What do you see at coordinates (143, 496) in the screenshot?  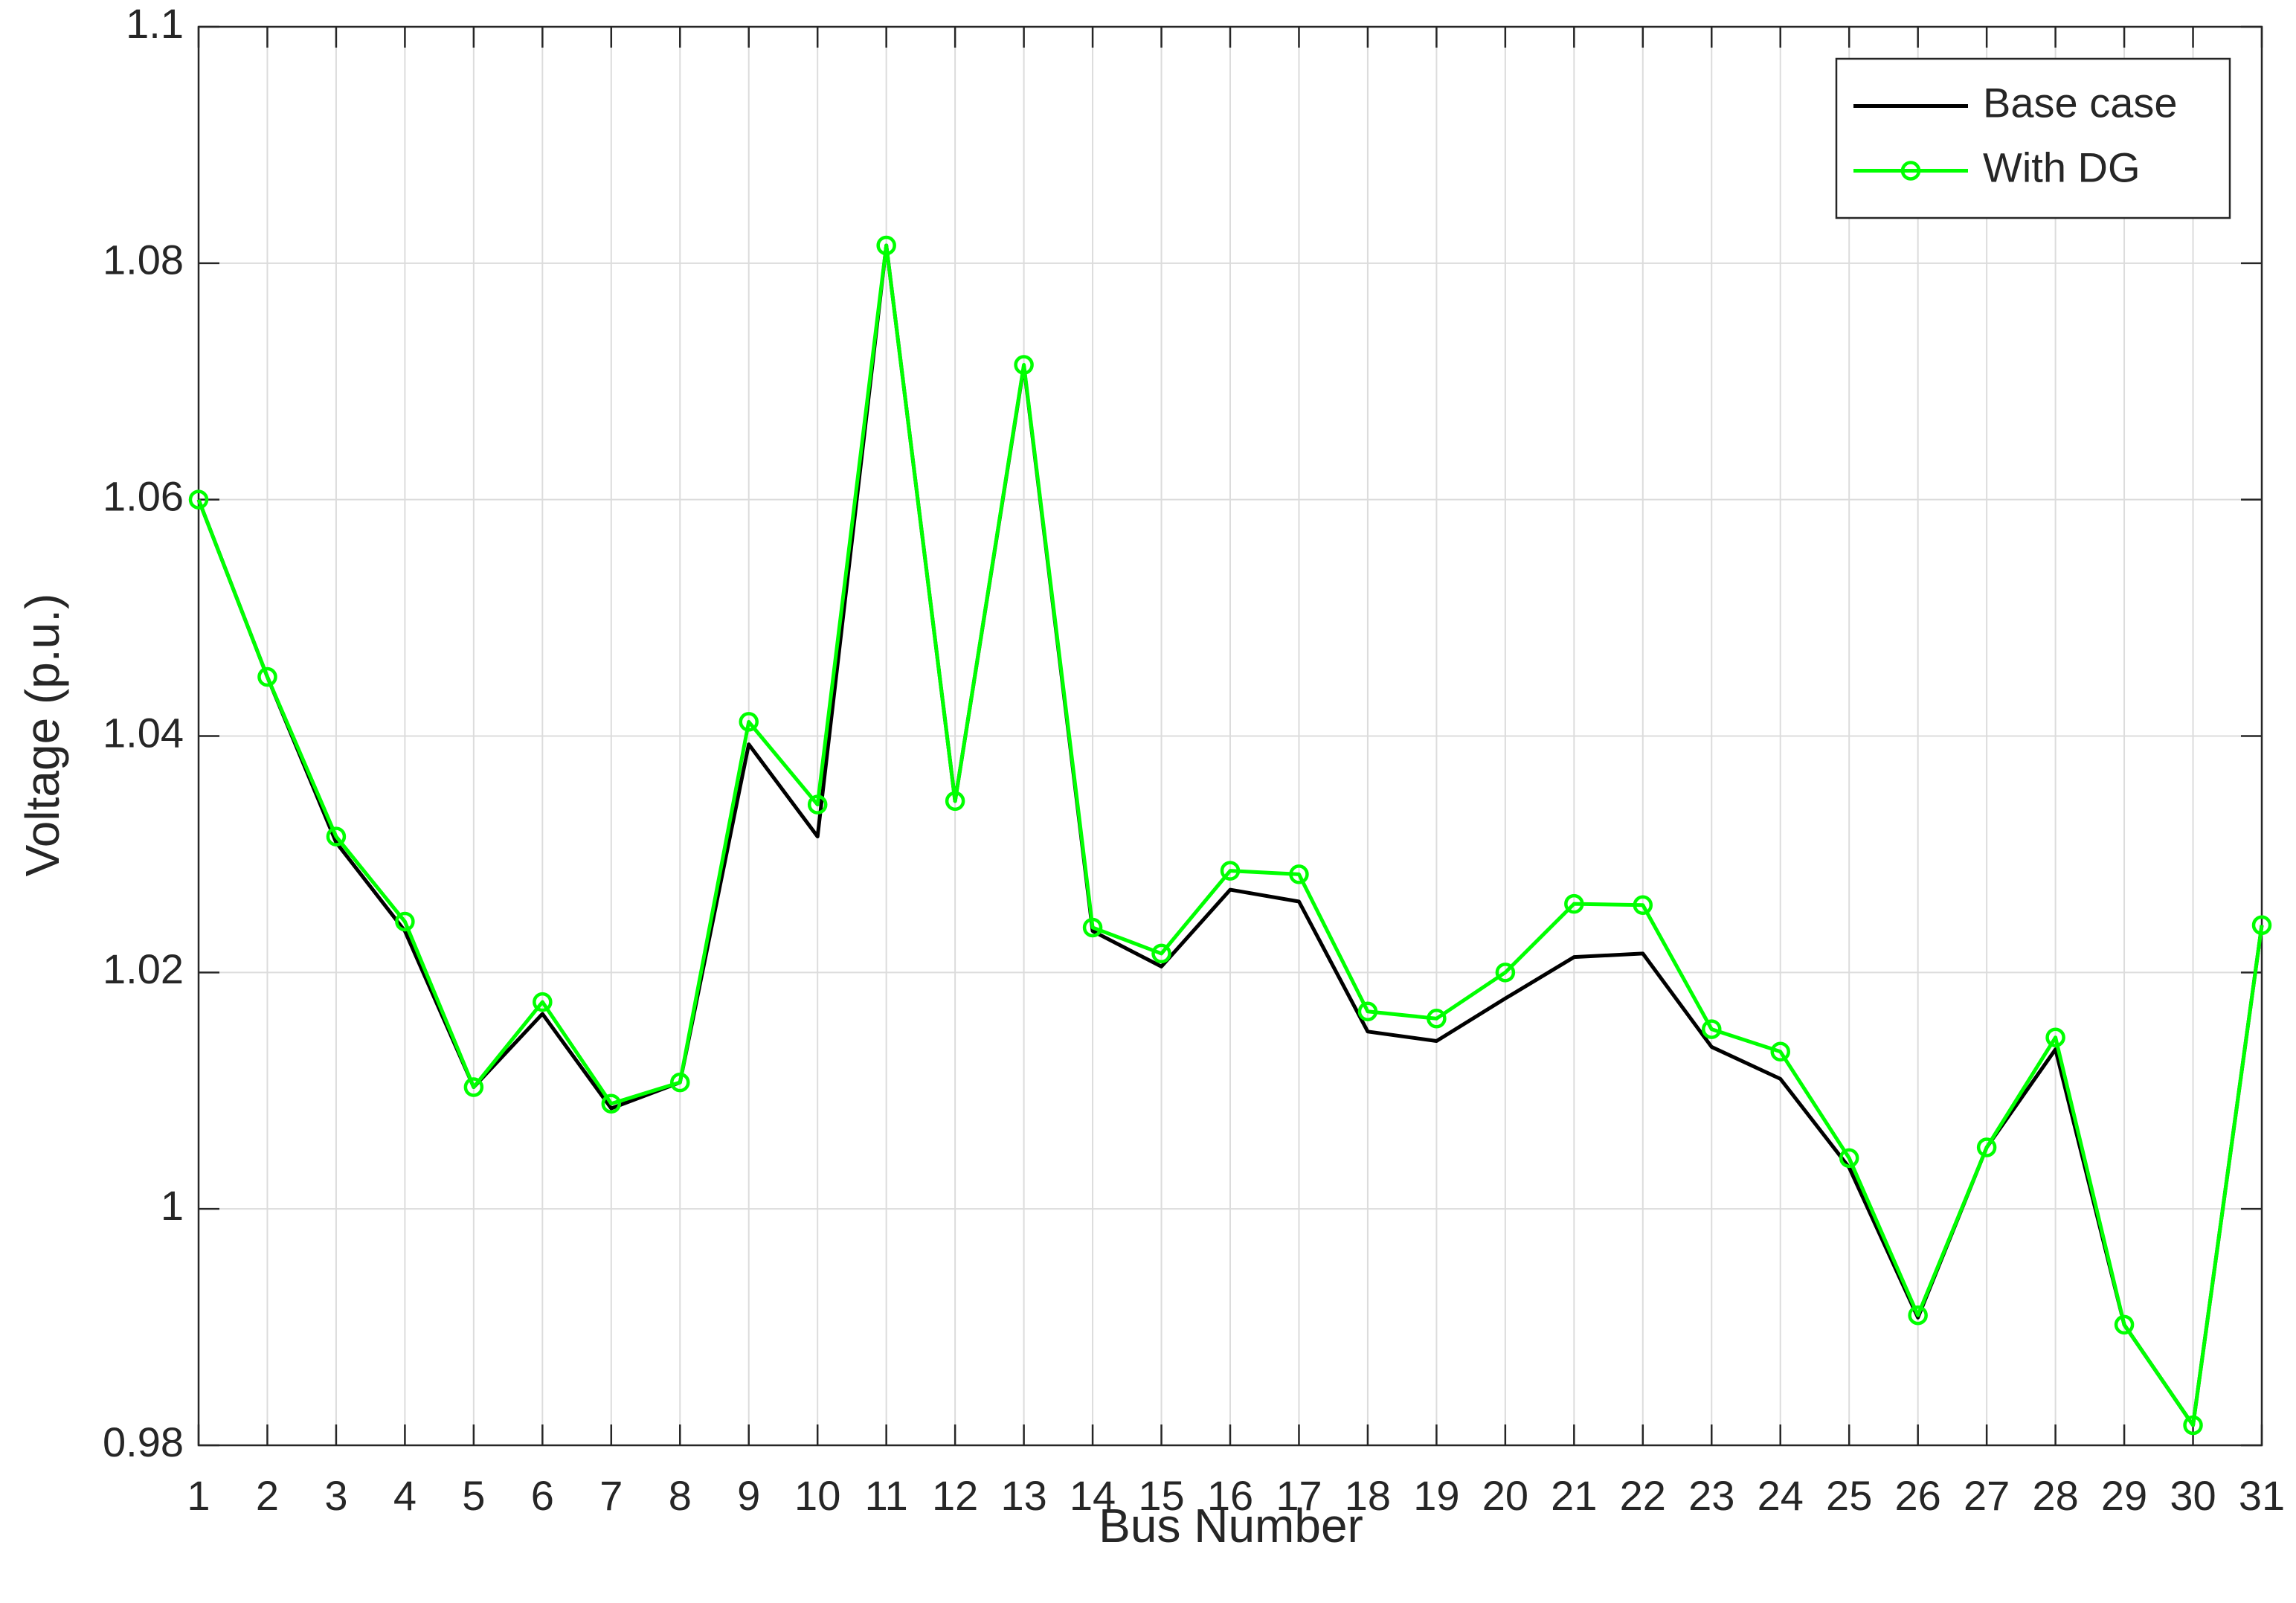 I see `y-tick-label: 1.06` at bounding box center [143, 496].